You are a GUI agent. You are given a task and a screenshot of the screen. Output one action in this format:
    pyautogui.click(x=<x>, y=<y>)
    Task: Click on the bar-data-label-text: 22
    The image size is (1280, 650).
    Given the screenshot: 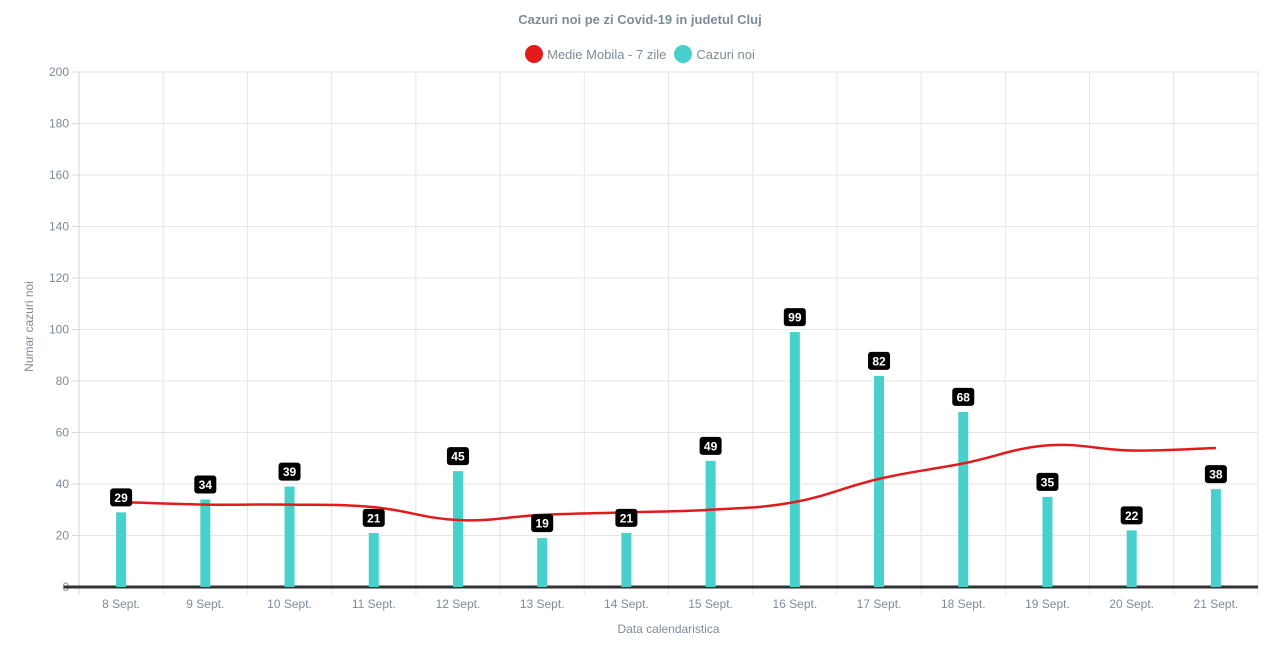 What is the action you would take?
    pyautogui.click(x=1132, y=516)
    